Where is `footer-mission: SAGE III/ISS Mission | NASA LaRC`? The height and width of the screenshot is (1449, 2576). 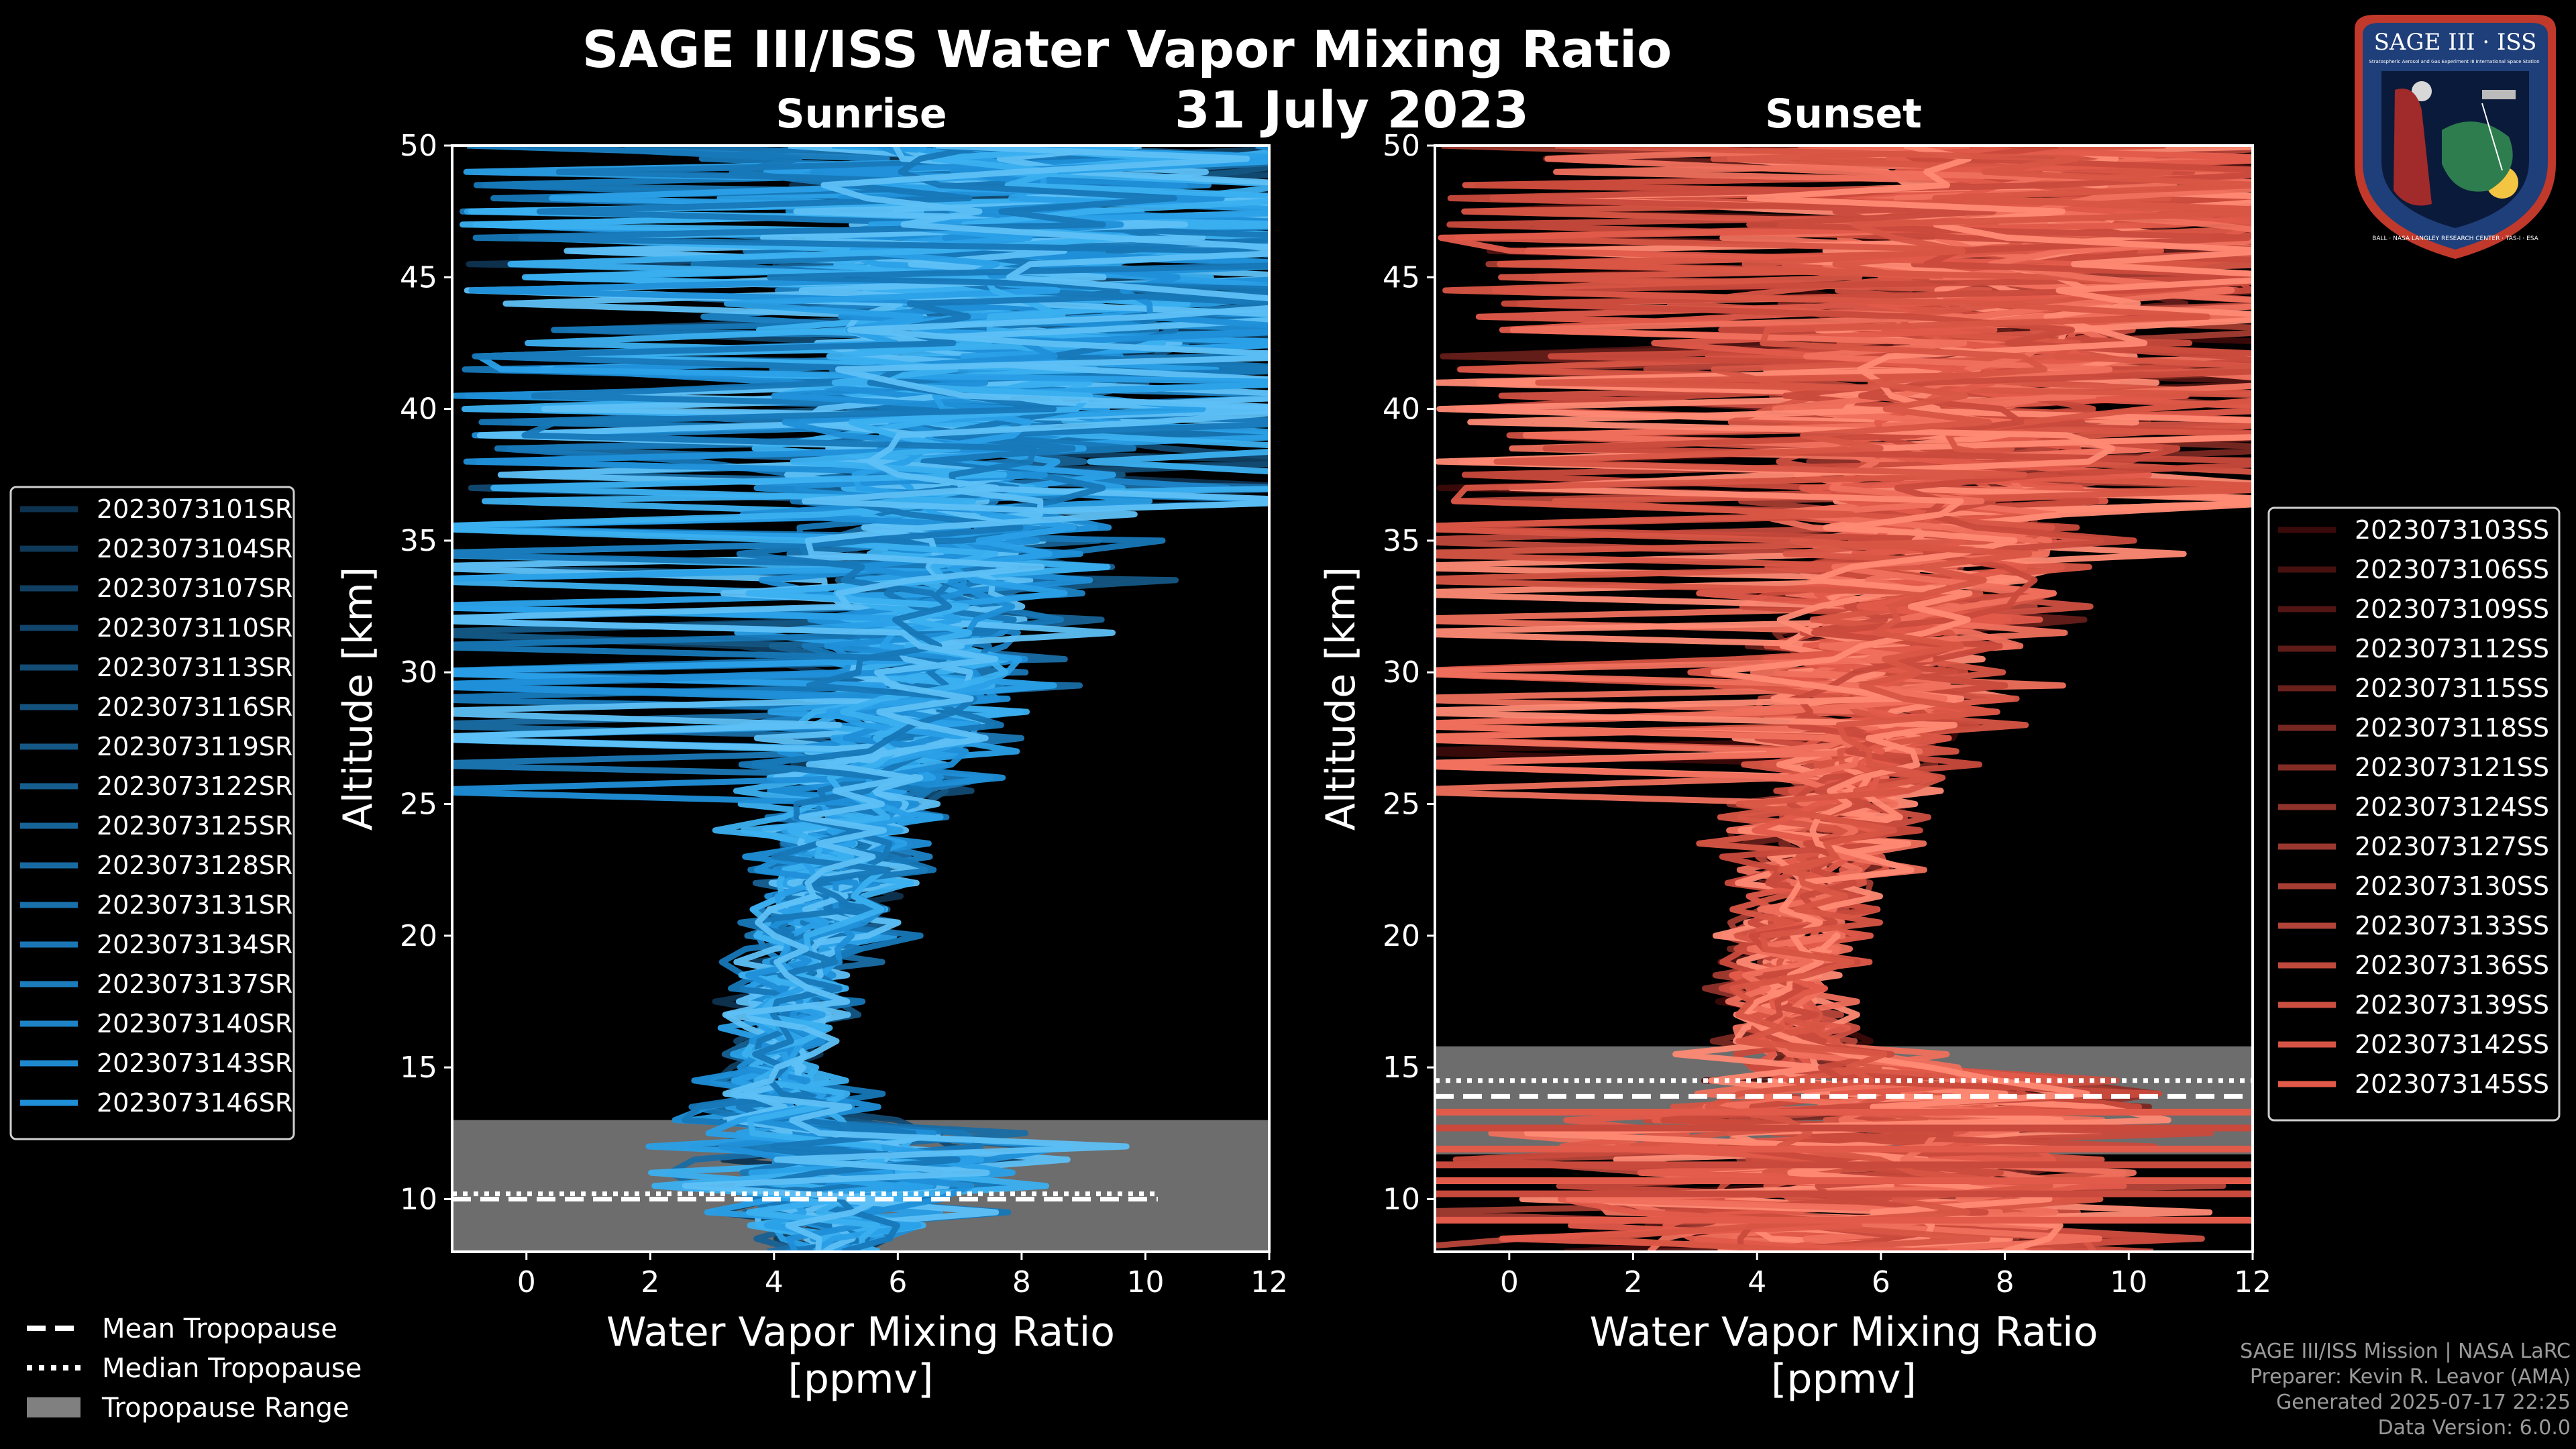 footer-mission: SAGE III/ISS Mission | NASA LaRC is located at coordinates (2405, 1351).